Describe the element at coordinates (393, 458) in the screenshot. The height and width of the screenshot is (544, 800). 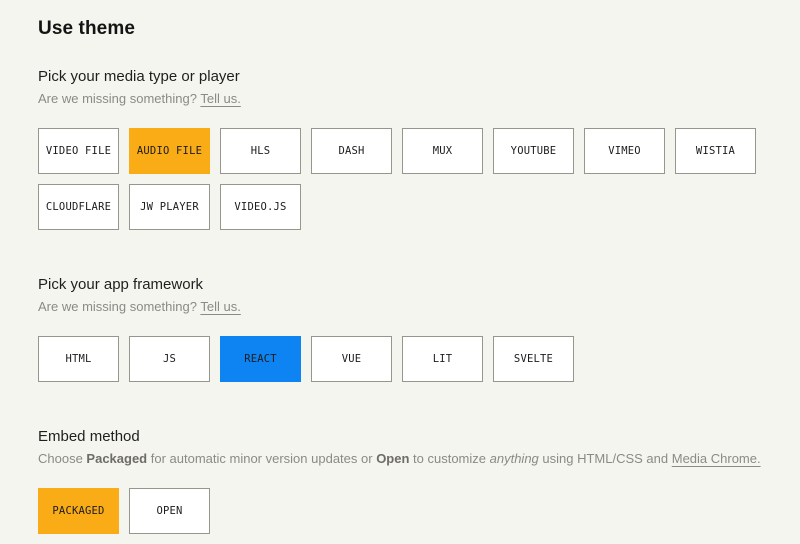
I see `embed-desc-open: Open` at that location.